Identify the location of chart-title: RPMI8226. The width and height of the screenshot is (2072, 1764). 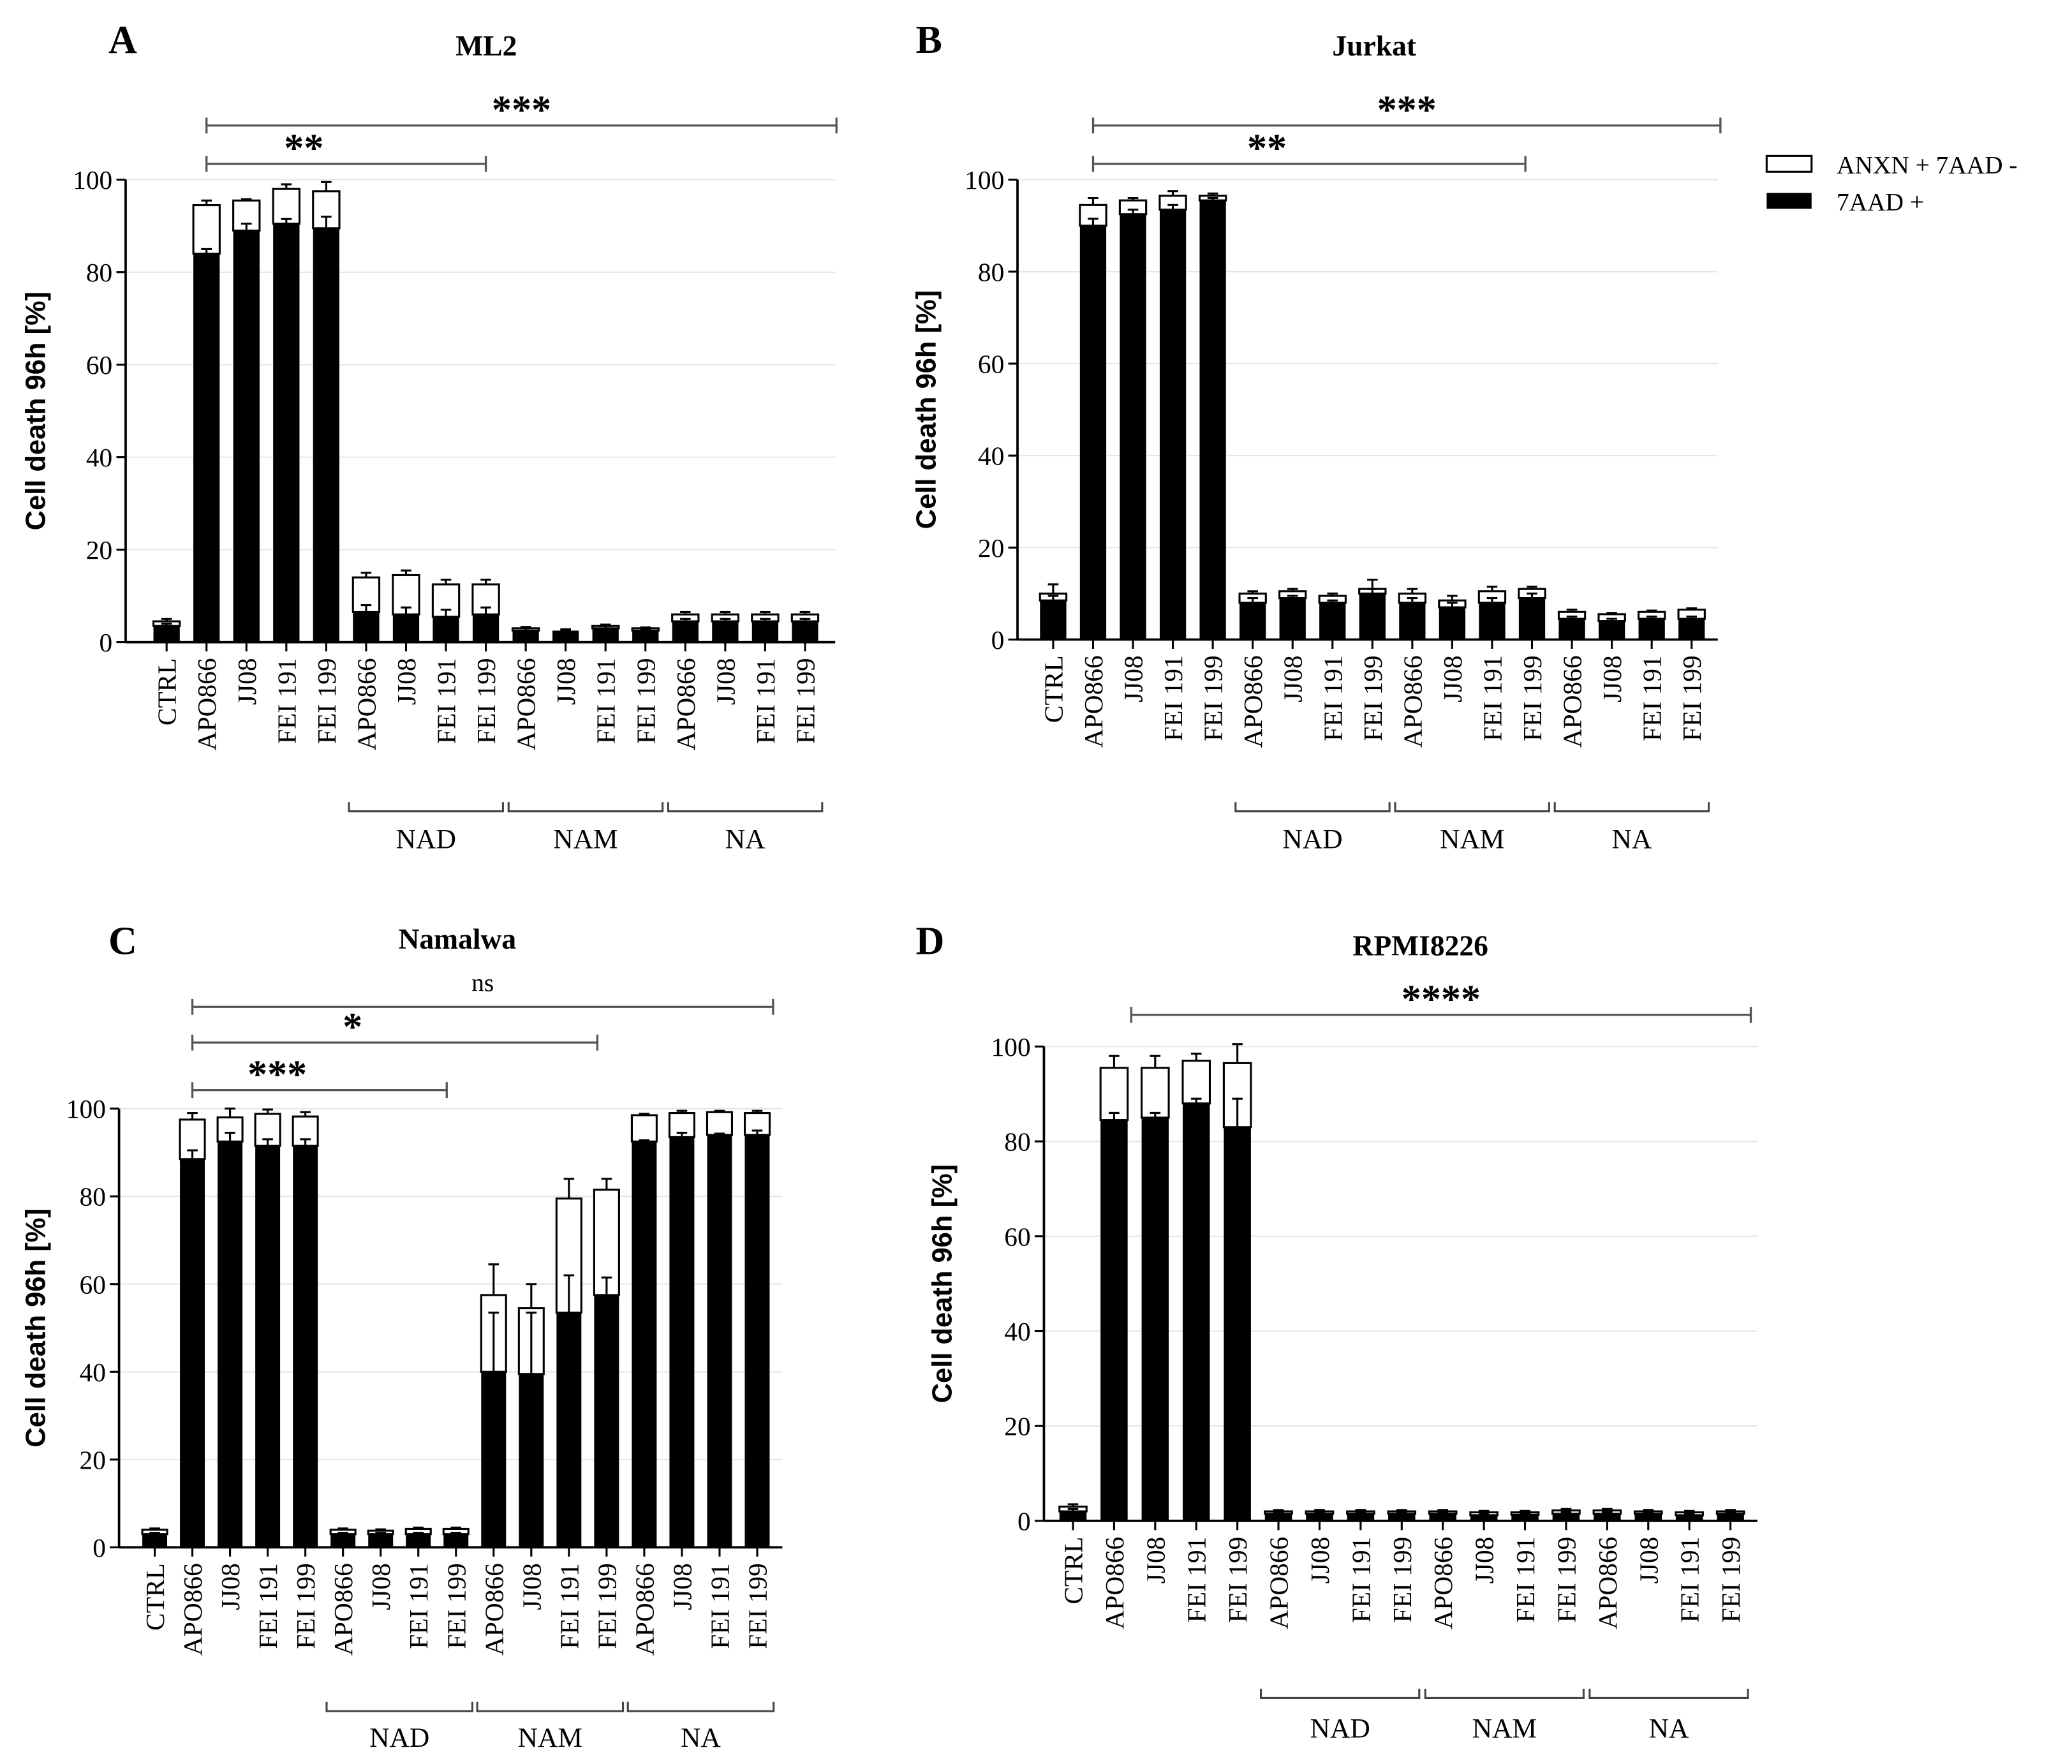
(1420, 945).